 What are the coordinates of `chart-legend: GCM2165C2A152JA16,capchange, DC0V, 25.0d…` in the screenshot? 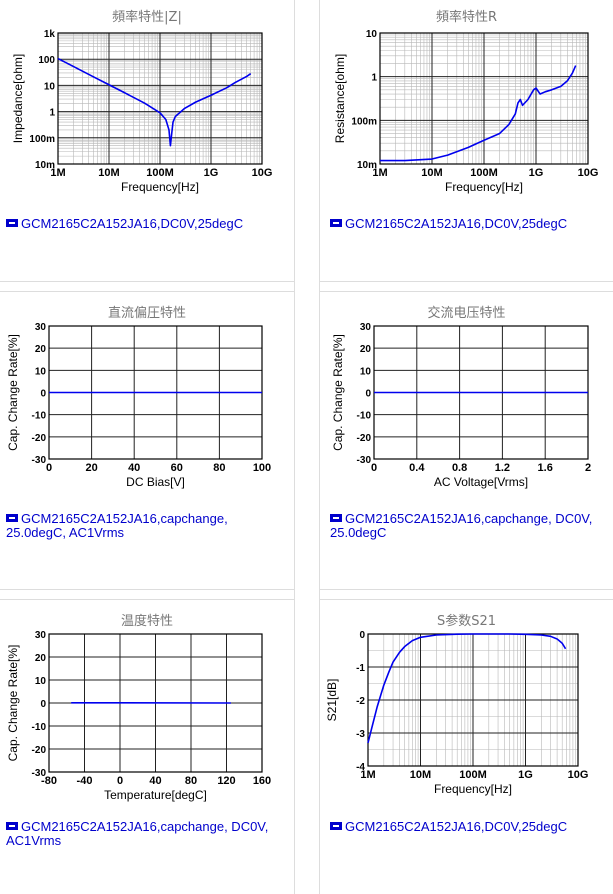 It's located at (465, 526).